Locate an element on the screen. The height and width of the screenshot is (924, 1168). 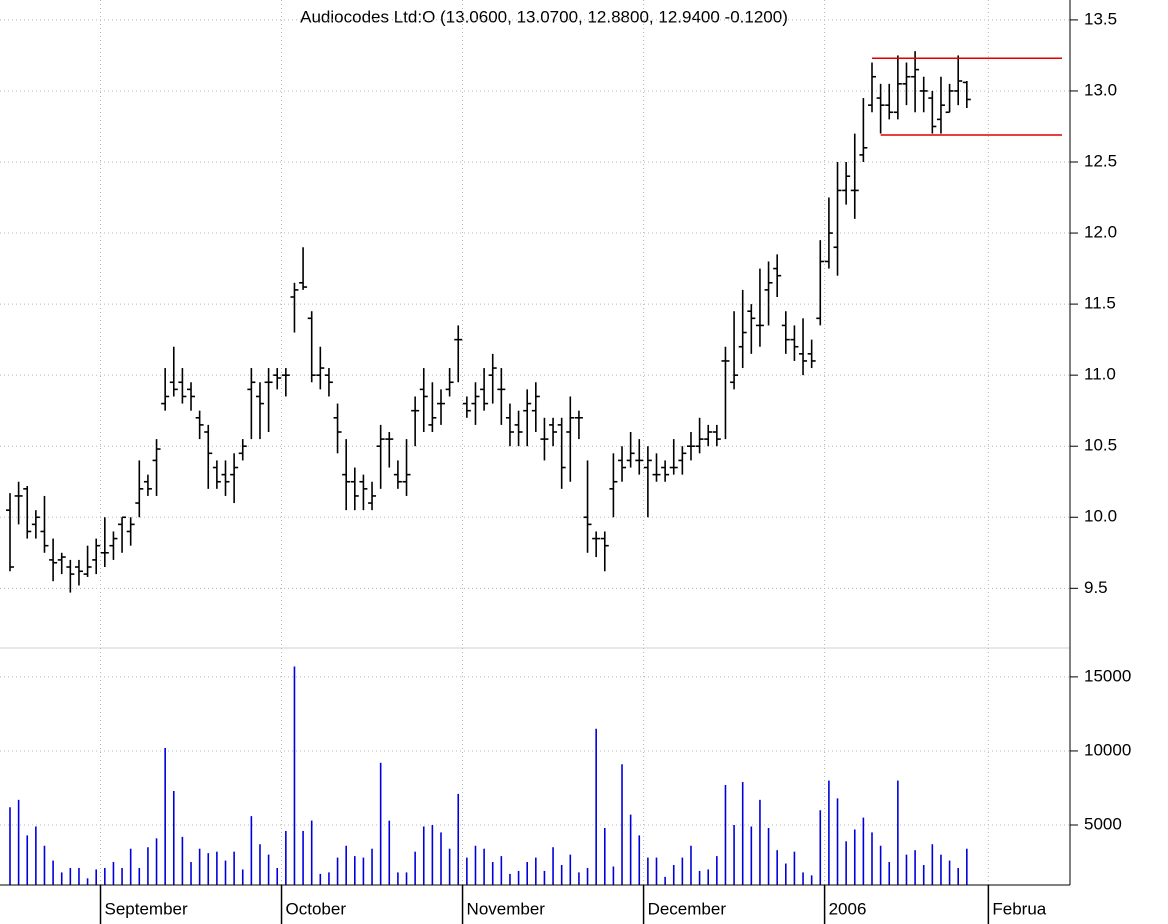
x-tick-label: September is located at coordinates (146, 908).